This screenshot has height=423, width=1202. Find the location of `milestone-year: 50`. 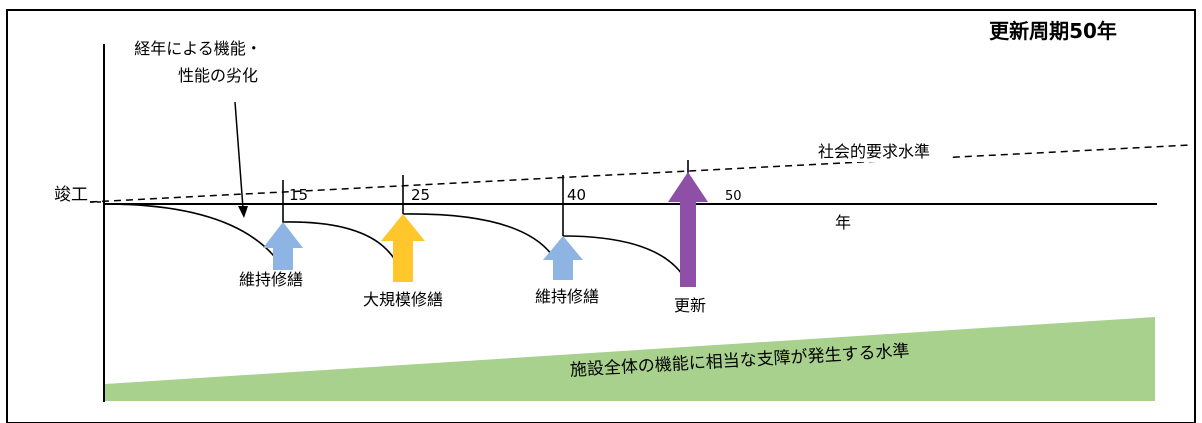

milestone-year: 50 is located at coordinates (733, 196).